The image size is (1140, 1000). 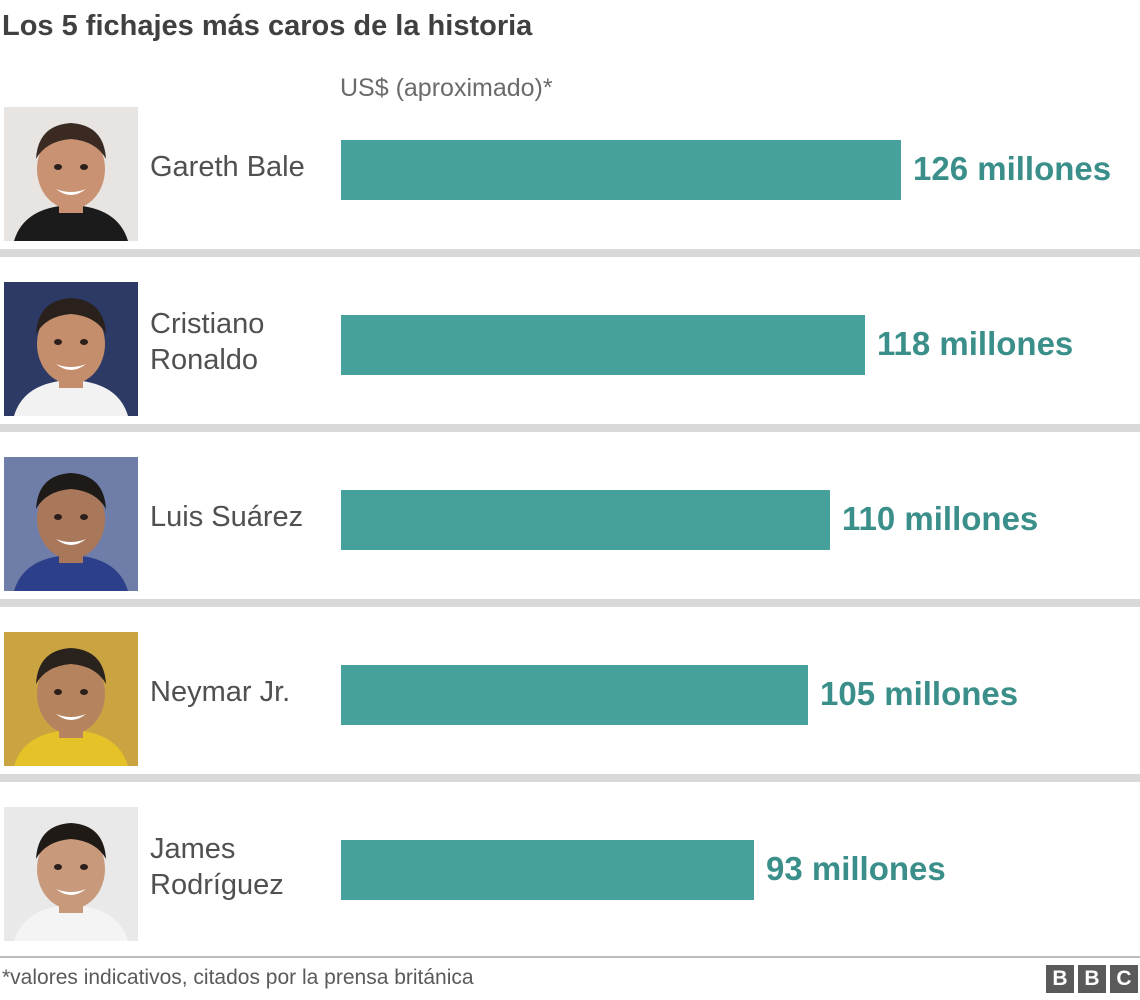 I want to click on player-name-line: Cristiano, so click(x=207, y=324).